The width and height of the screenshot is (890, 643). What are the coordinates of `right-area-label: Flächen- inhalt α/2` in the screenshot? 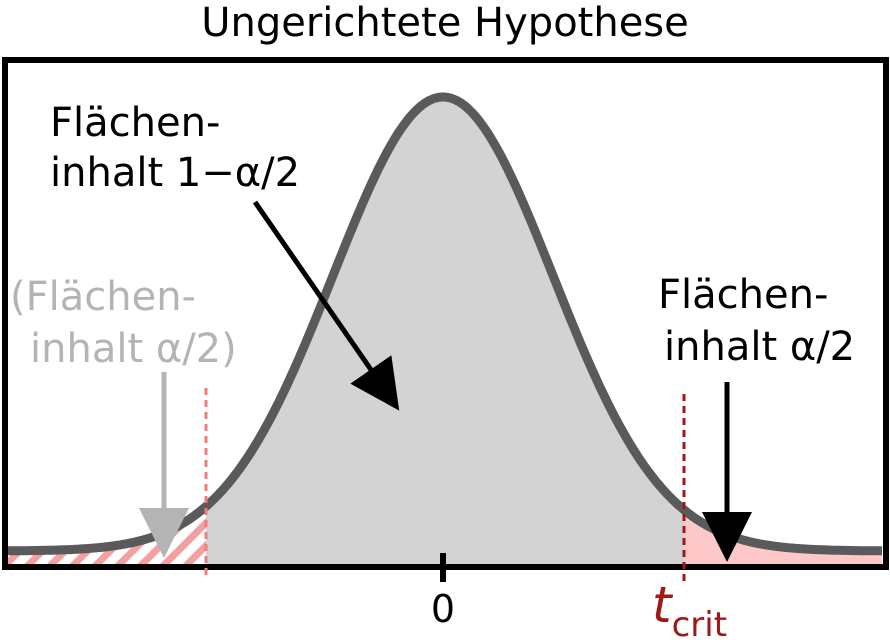 It's located at (756, 321).